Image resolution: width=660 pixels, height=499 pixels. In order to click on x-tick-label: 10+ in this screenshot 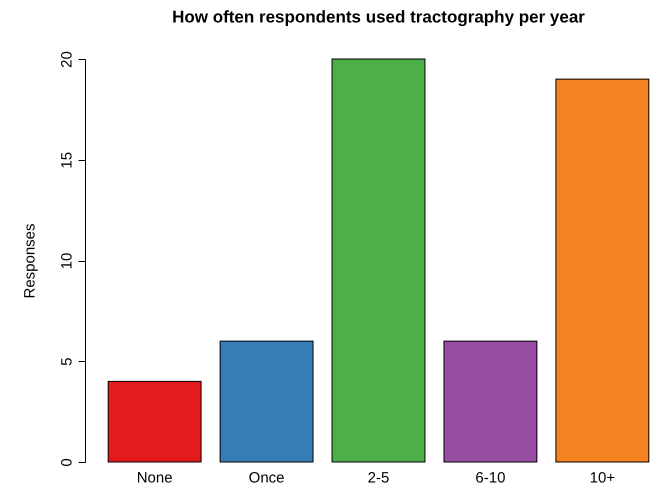, I will do `click(603, 478)`.